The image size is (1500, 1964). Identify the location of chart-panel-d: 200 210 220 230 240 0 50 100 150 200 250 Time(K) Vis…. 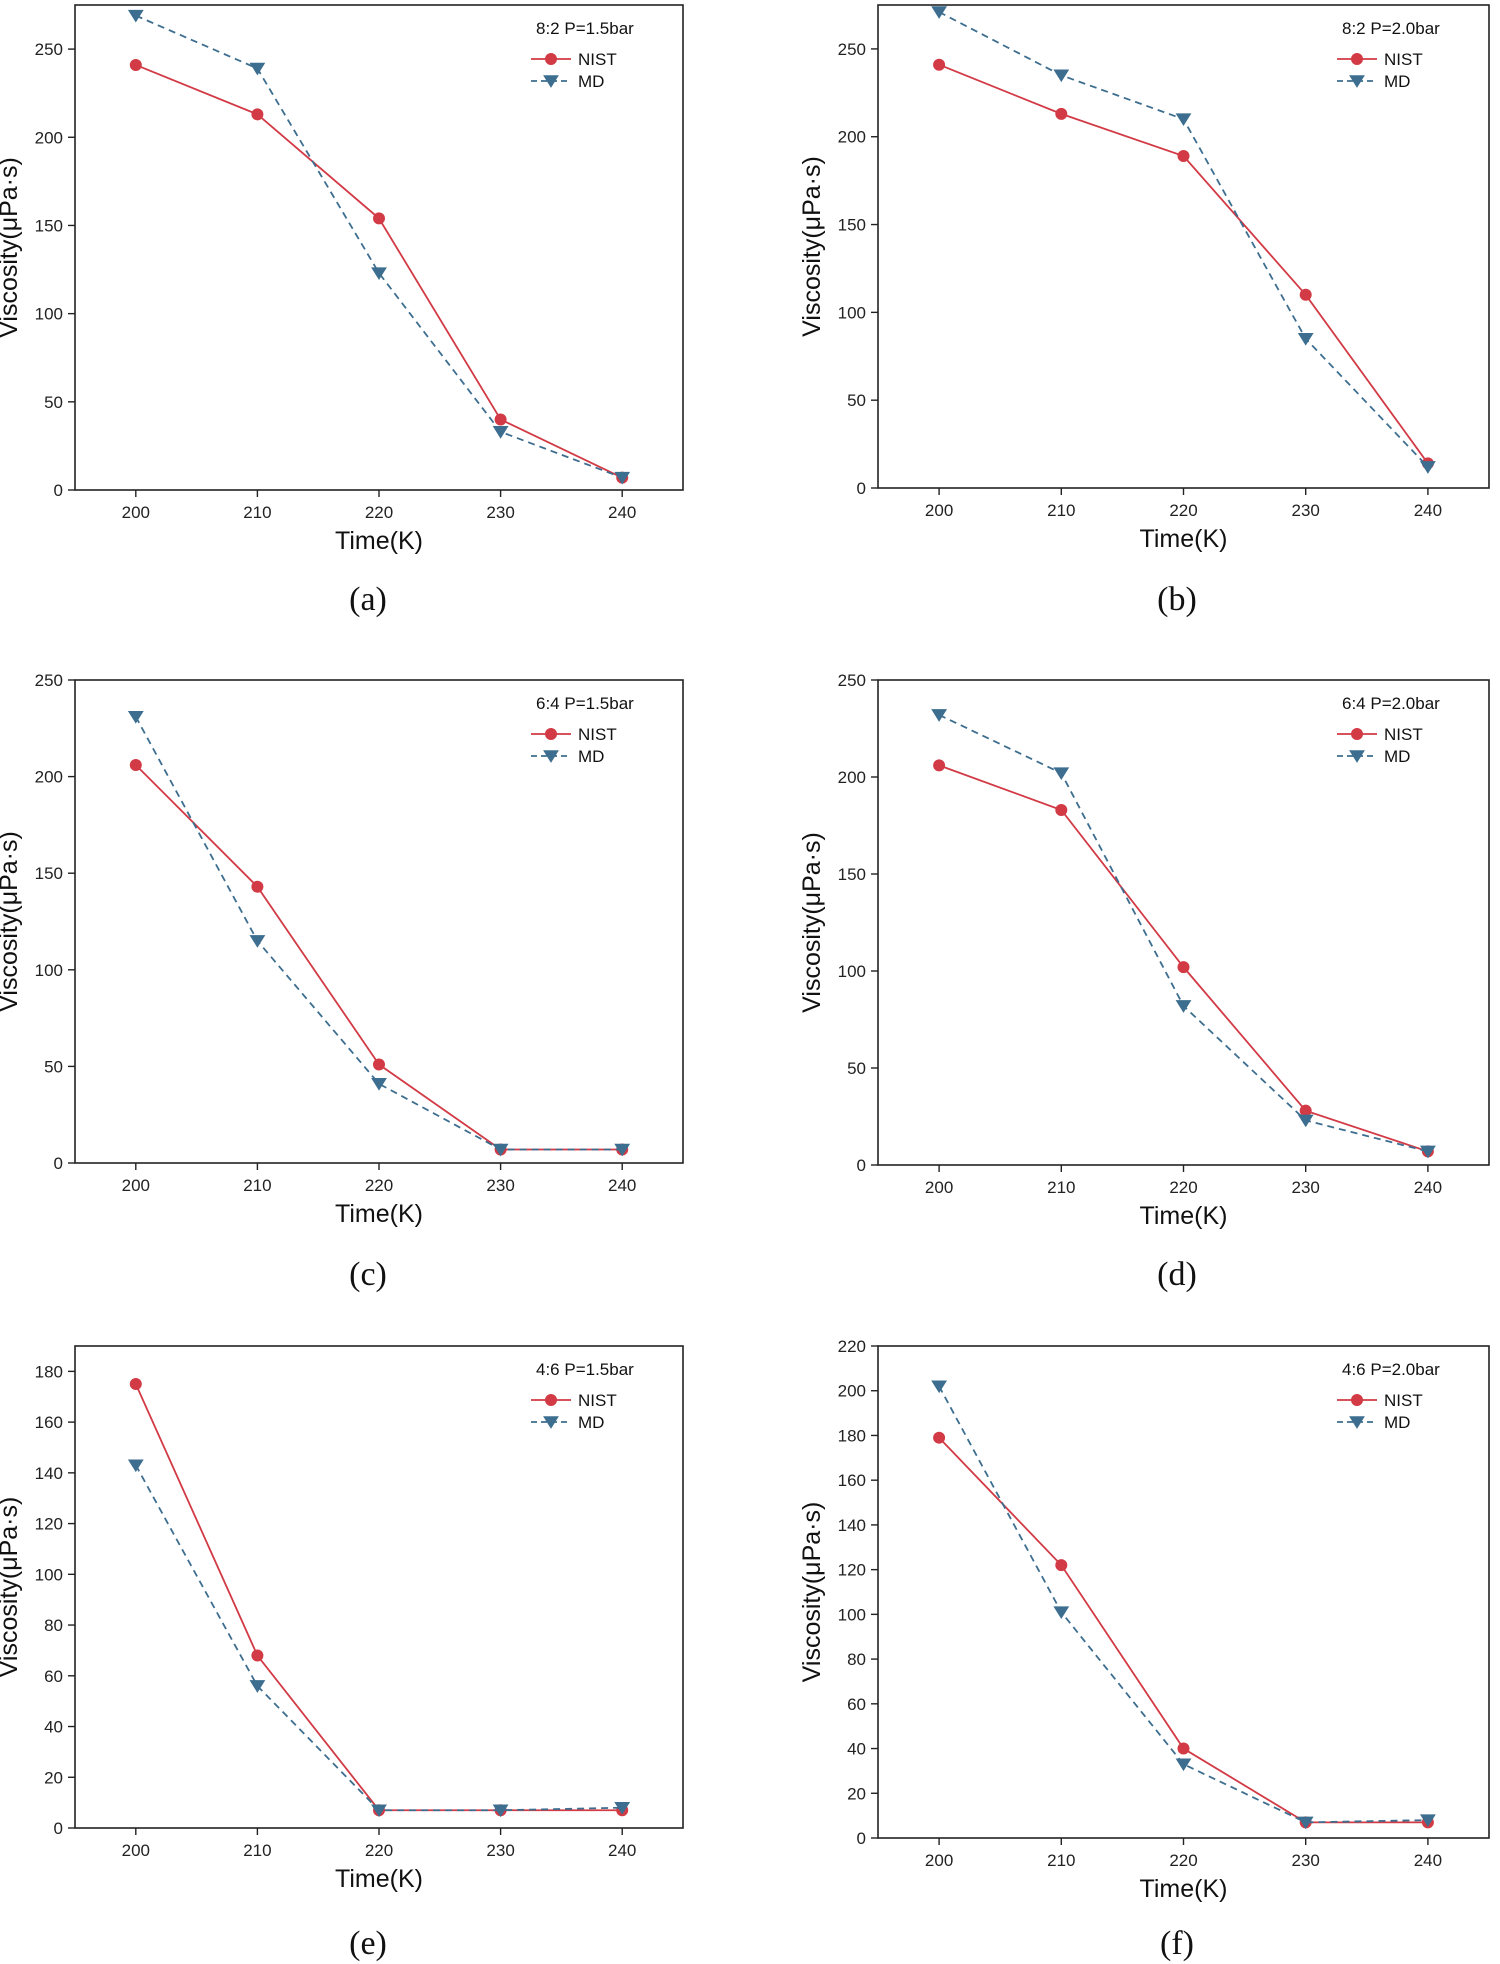
(1144, 982).